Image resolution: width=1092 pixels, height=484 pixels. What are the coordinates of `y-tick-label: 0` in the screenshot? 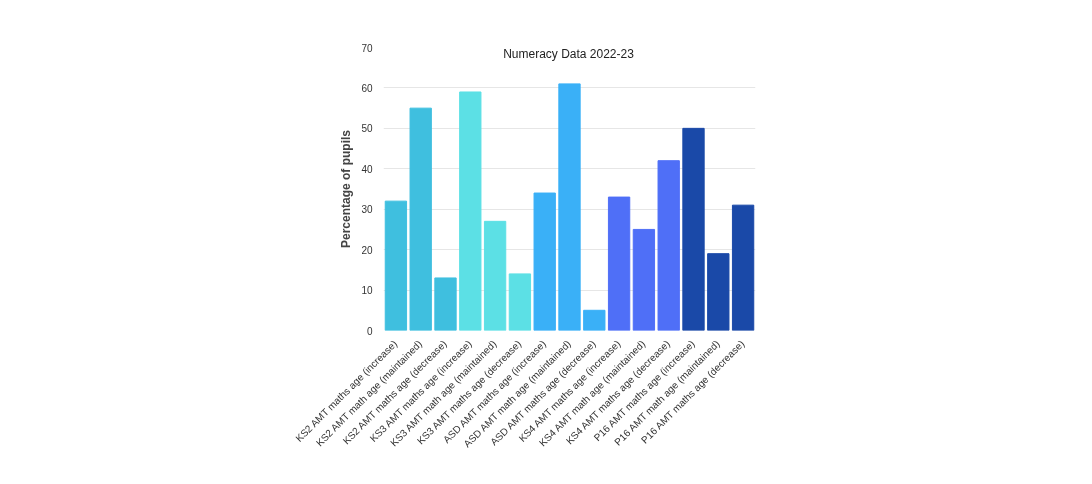 It's located at (369, 331).